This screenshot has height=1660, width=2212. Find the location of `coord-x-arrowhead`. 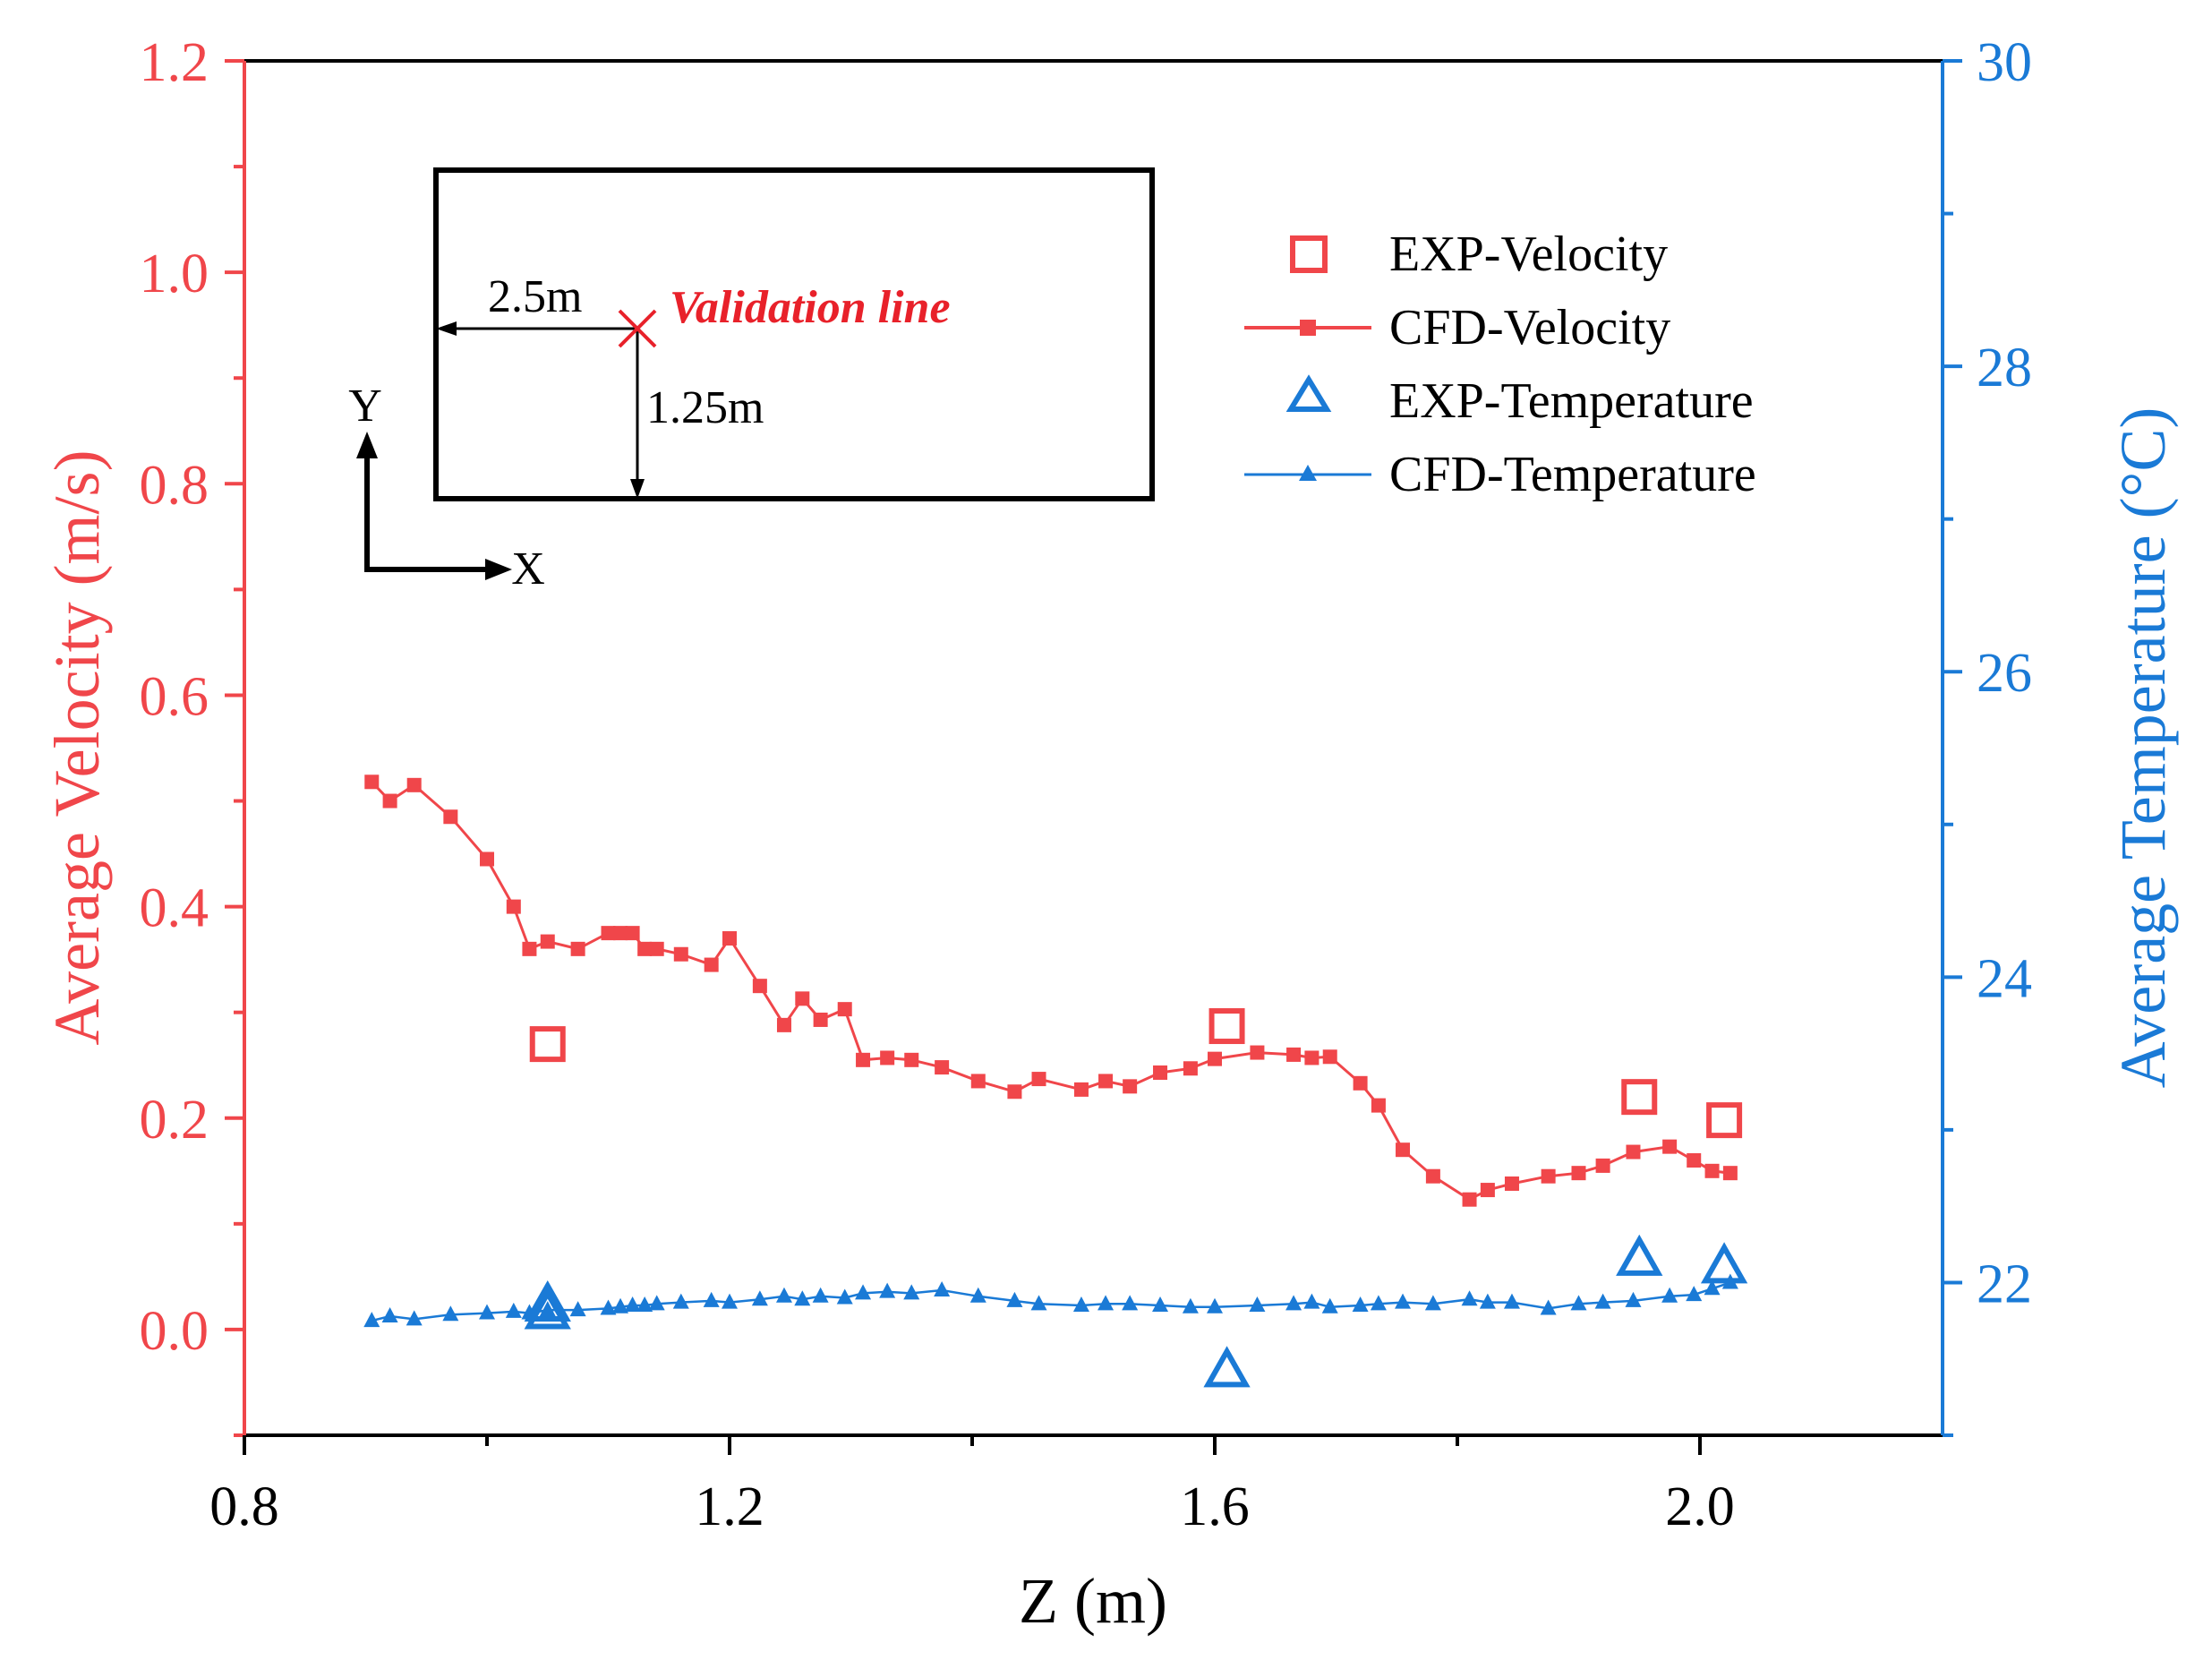

coord-x-arrowhead is located at coordinates (499, 569).